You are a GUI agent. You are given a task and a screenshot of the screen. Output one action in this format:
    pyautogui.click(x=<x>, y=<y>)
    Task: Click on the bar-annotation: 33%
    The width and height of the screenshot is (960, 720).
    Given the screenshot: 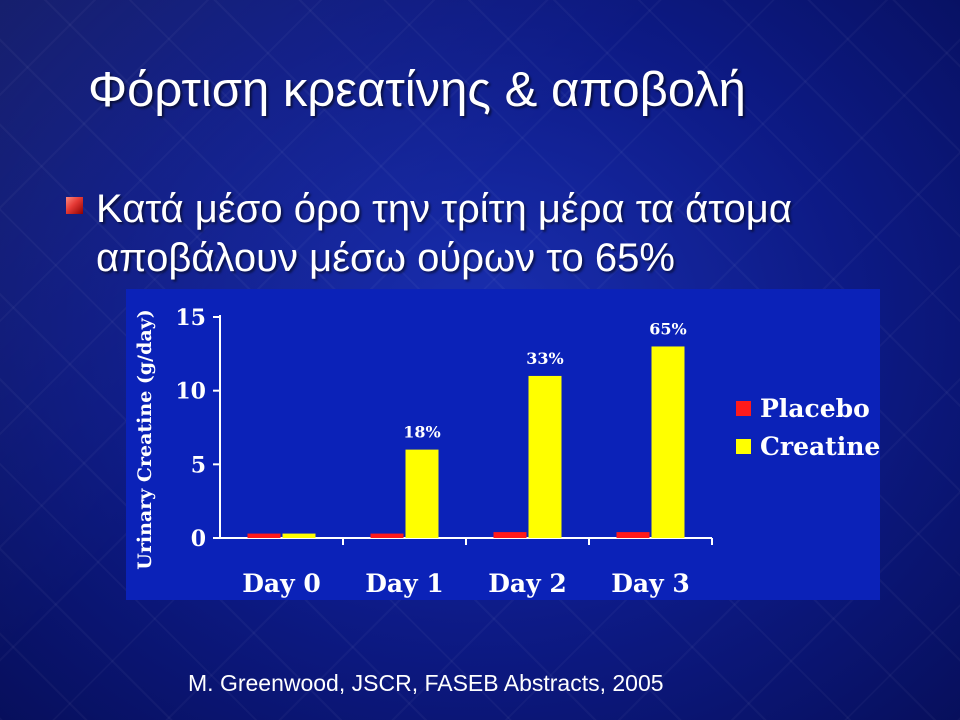 What is the action you would take?
    pyautogui.click(x=544, y=358)
    